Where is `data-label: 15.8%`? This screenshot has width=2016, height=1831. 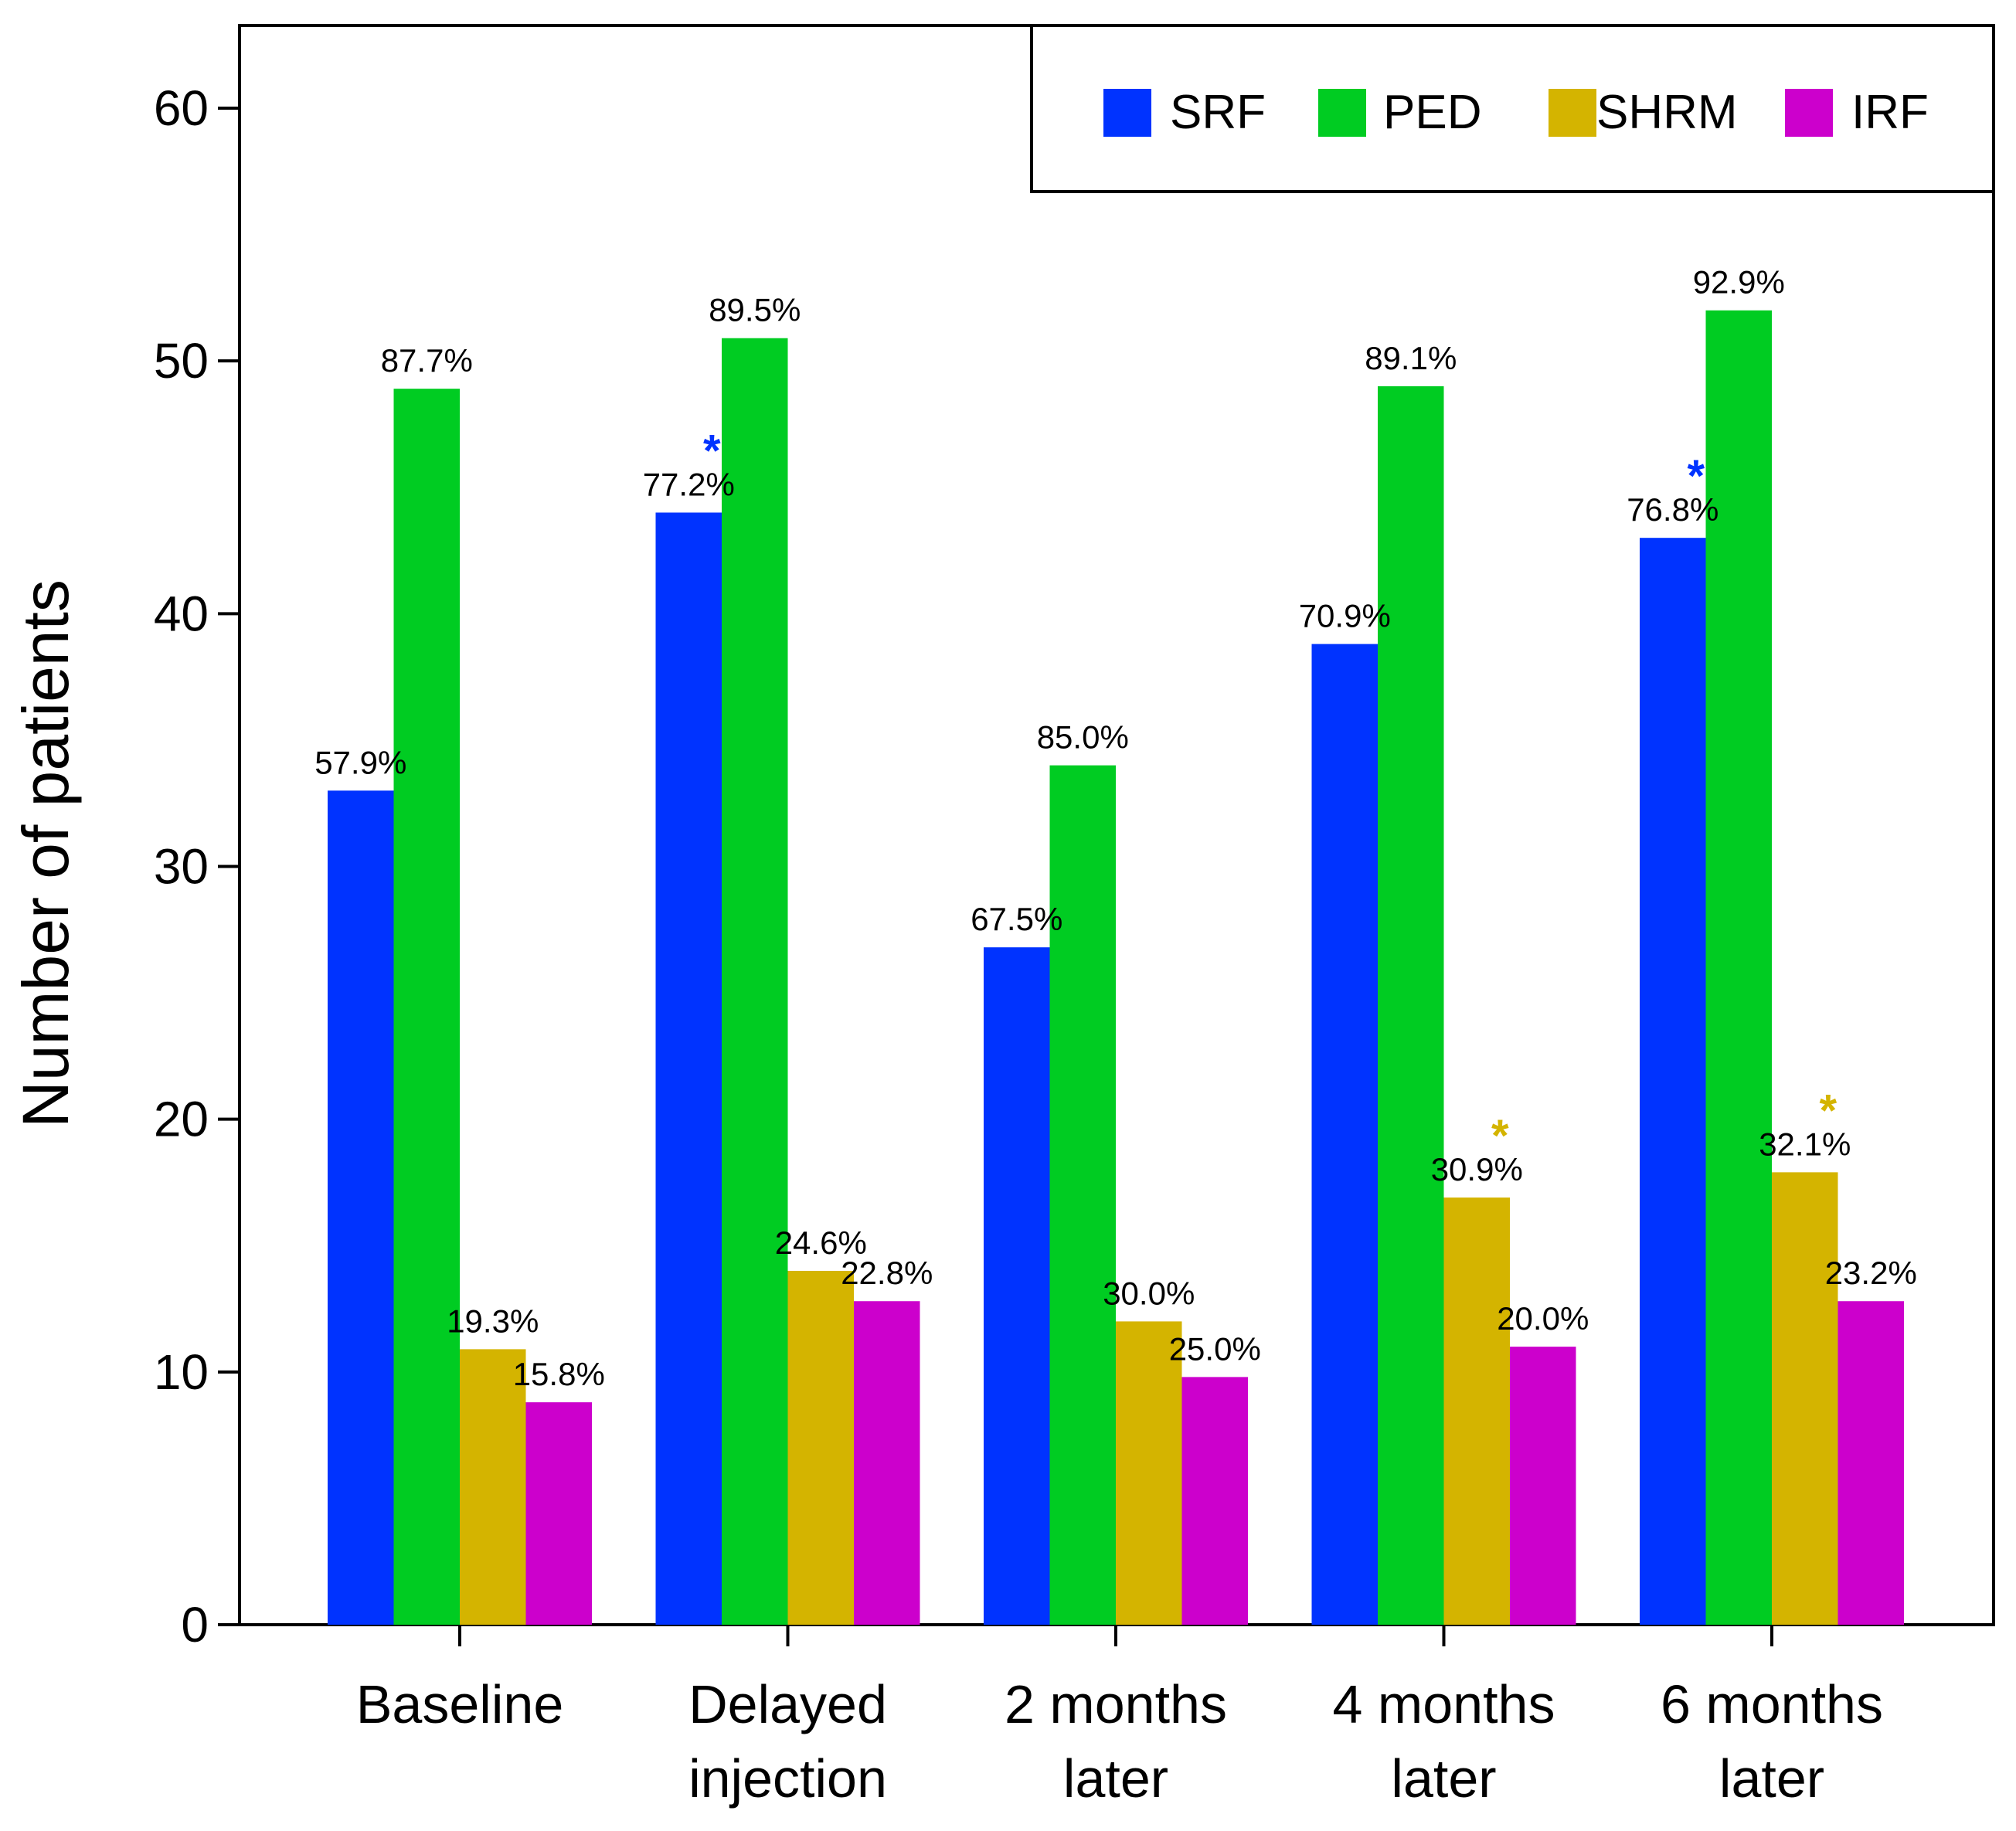
data-label: 15.8% is located at coordinates (559, 1374).